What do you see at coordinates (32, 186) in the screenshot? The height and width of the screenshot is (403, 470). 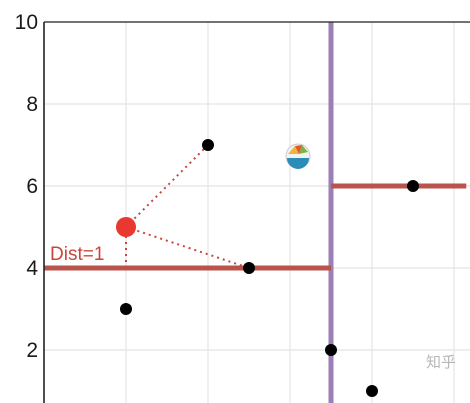 I see `y-tick-label: 6` at bounding box center [32, 186].